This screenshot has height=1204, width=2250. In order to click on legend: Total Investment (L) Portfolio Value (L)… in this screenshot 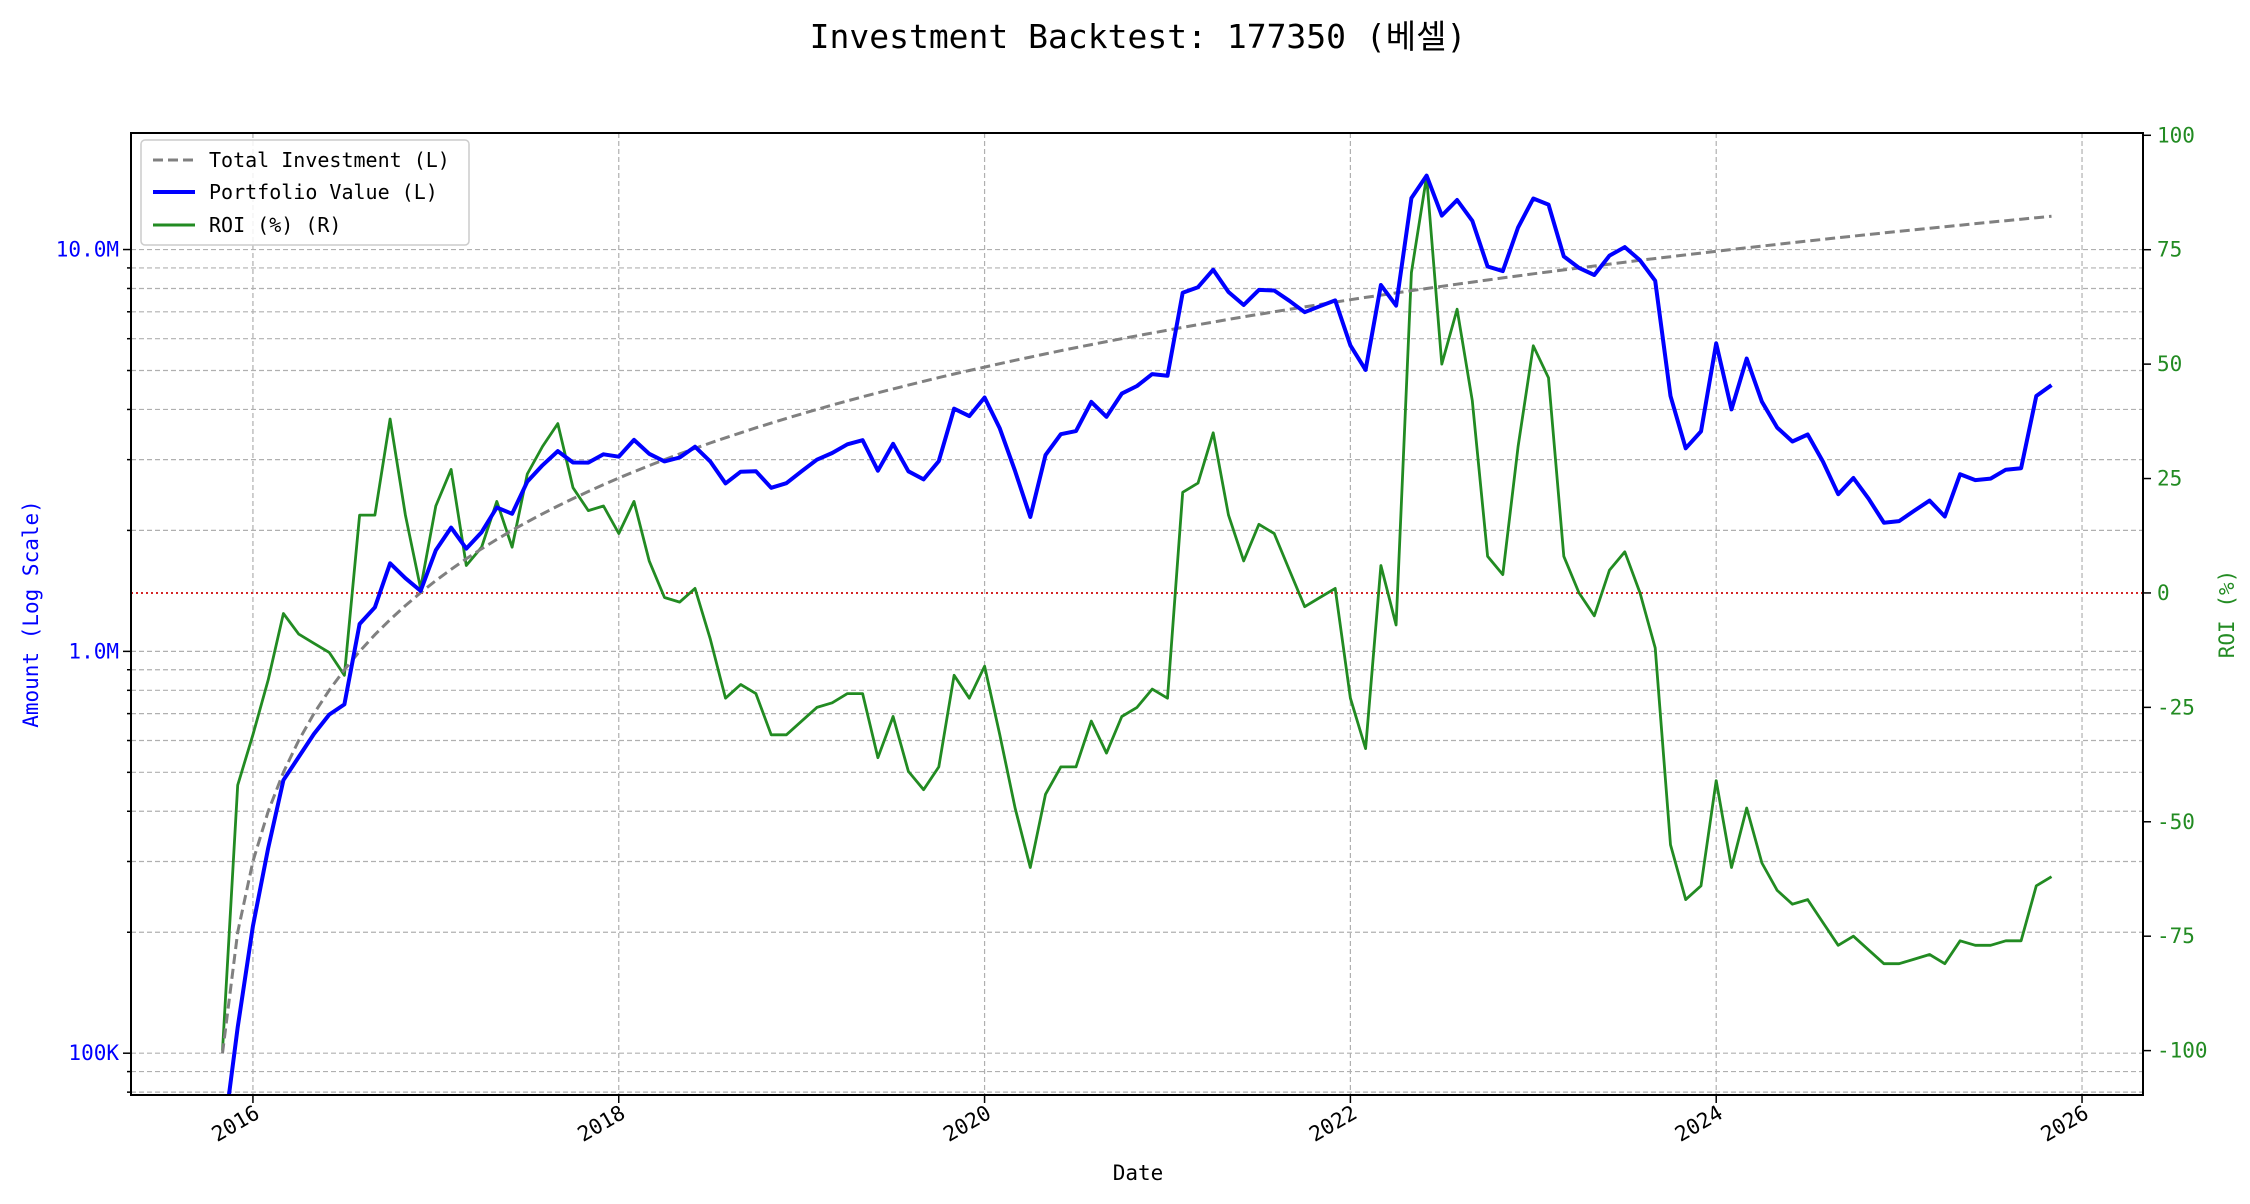, I will do `click(305, 192)`.